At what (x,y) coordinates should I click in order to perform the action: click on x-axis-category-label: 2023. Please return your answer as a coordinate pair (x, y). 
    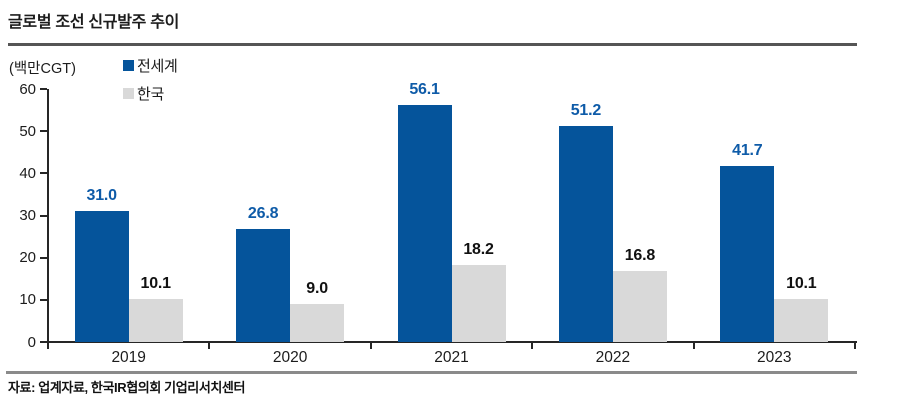
    Looking at the image, I should click on (774, 357).